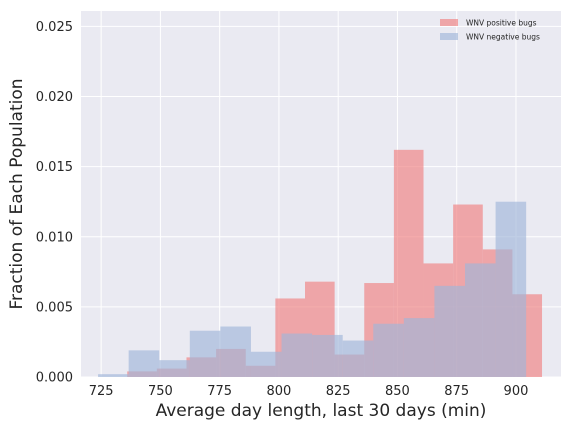  I want to click on x-tick-label: 825, so click(338, 391).